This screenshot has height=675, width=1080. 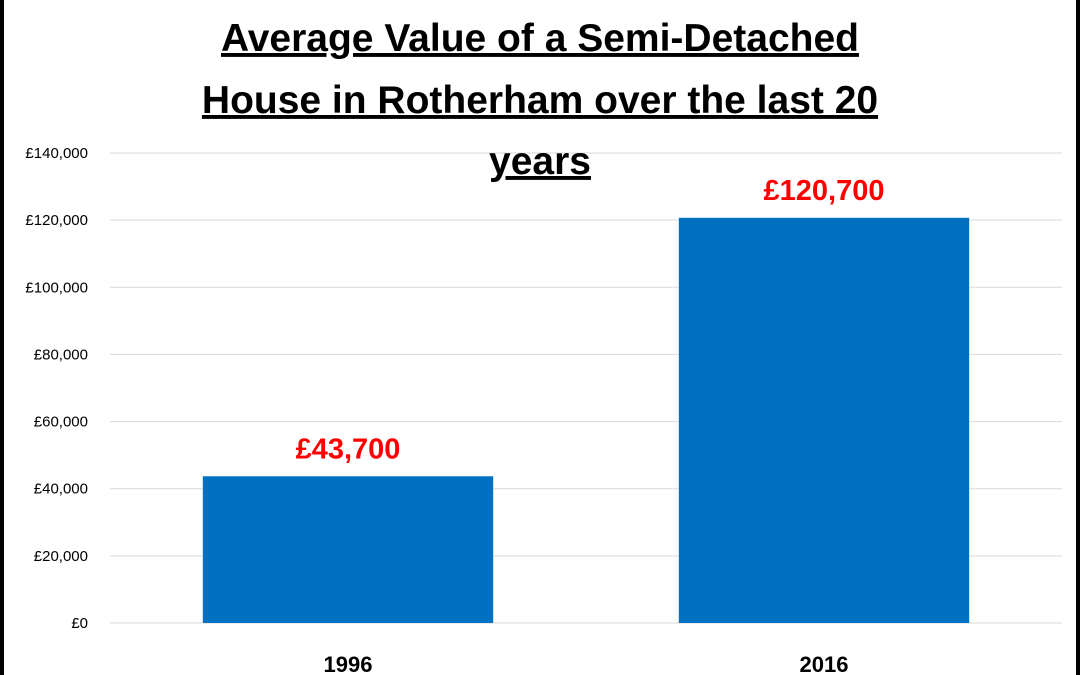 What do you see at coordinates (61, 422) in the screenshot?
I see `y-tick-label: £60,000` at bounding box center [61, 422].